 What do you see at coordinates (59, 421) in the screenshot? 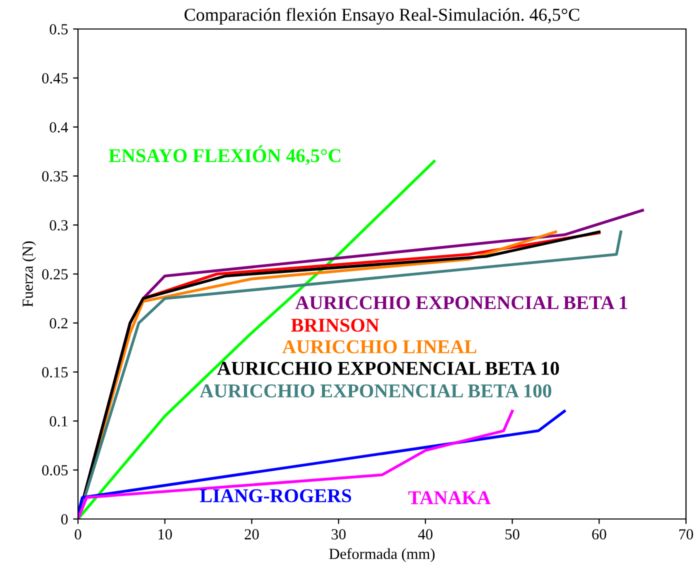
I see `y-tick-label: 0.1` at bounding box center [59, 421].